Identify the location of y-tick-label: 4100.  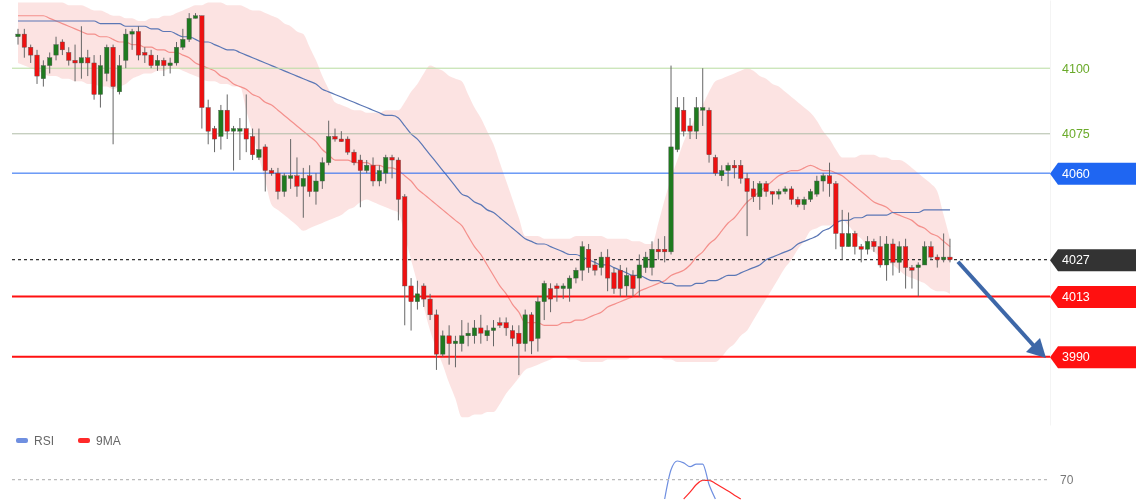
(1076, 68).